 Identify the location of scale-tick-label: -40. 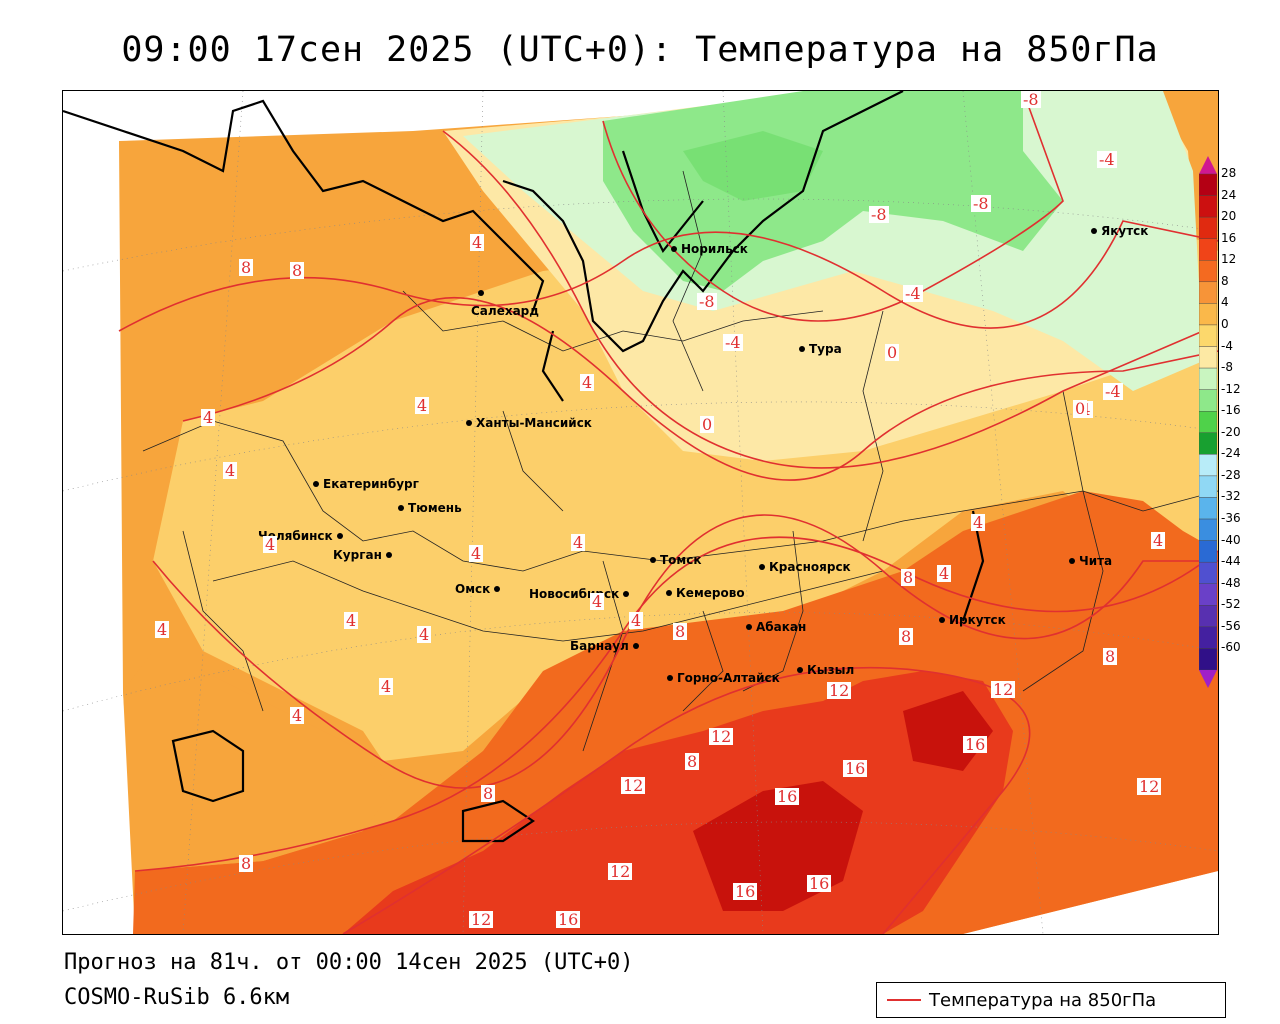
(1231, 539).